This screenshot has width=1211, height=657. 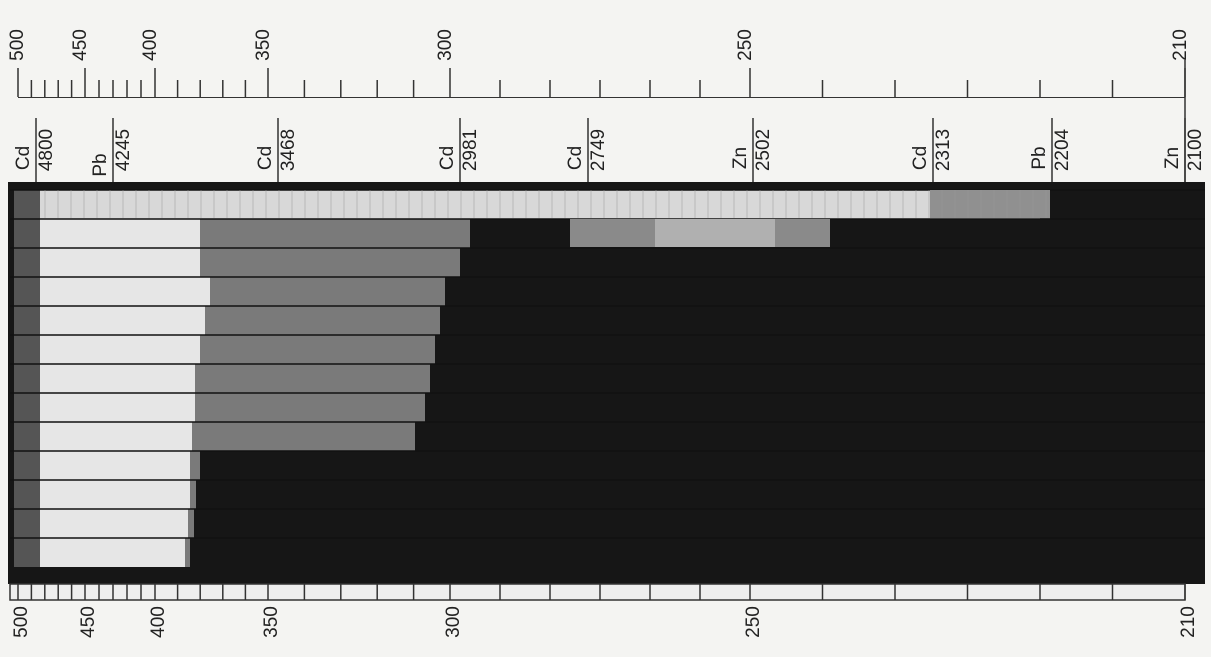 What do you see at coordinates (46, 150) in the screenshot?
I see `wavelength-label: 4800` at bounding box center [46, 150].